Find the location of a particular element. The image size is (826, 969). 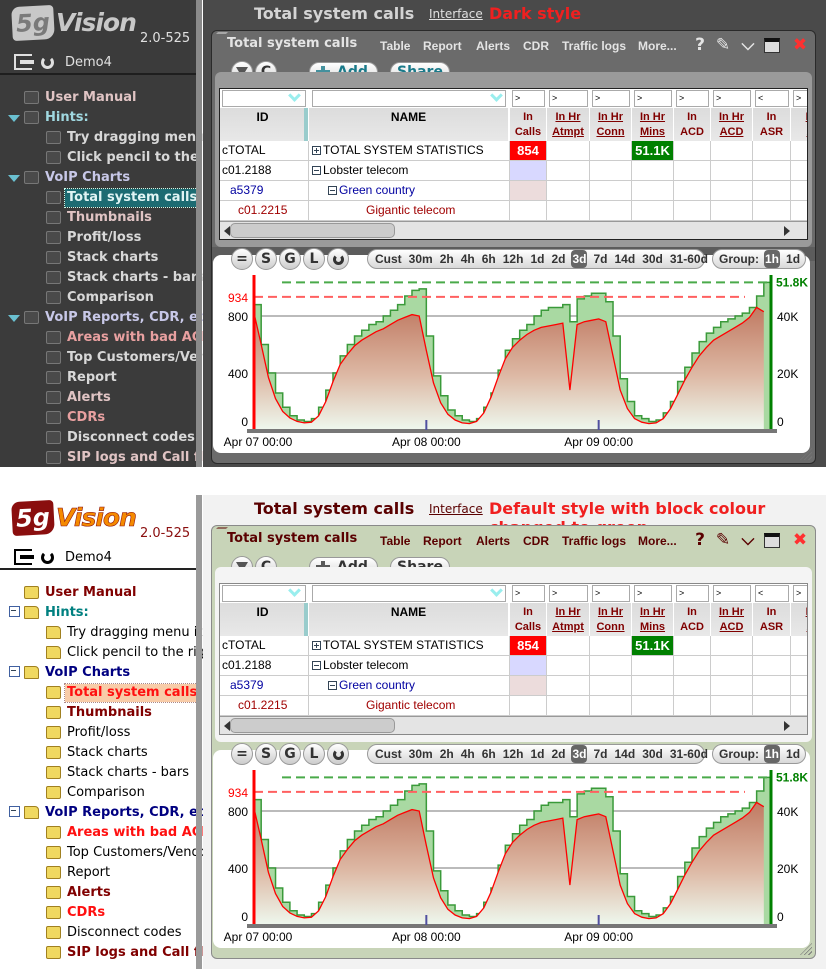

sidebar-item: Stack charts - bars is located at coordinates (100, 773).